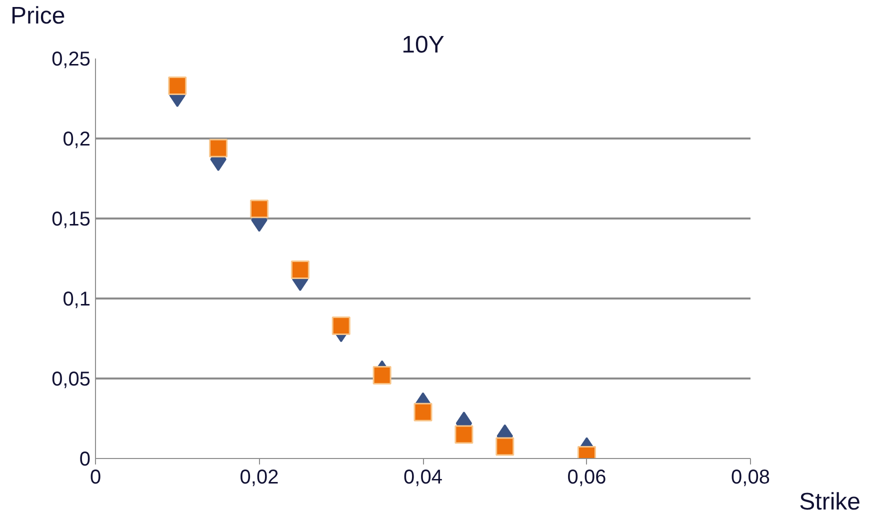  What do you see at coordinates (76, 139) in the screenshot?
I see `y-tick-label: 0,2` at bounding box center [76, 139].